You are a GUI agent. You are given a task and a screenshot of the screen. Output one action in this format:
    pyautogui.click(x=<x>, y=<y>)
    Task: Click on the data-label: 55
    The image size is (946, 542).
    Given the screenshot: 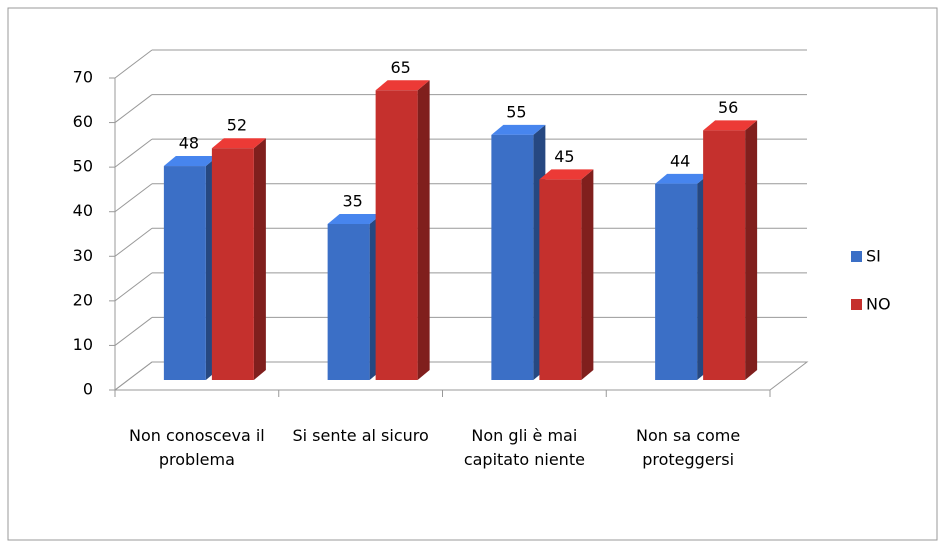 What is the action you would take?
    pyautogui.click(x=516, y=111)
    